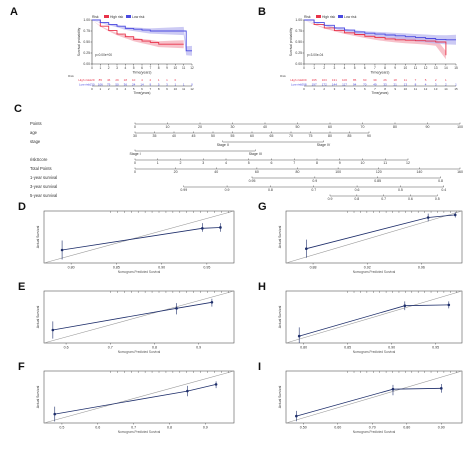  I want to click on x-tick-label: 0.96, so click(421, 268).